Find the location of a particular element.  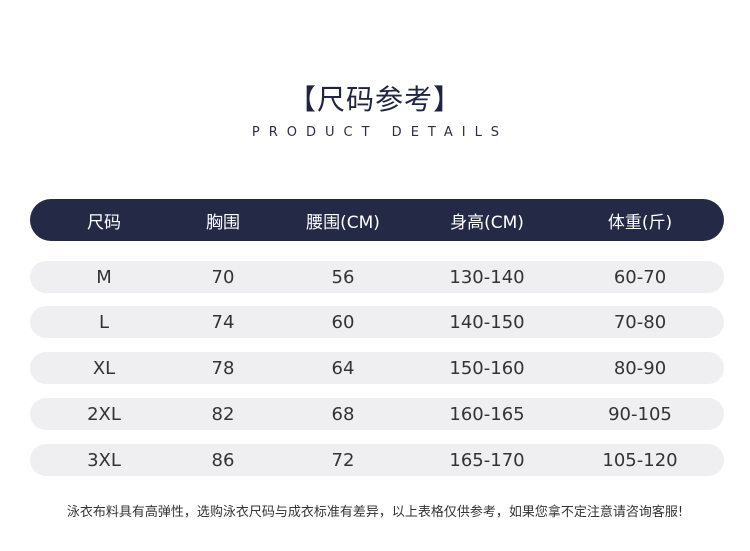

cell-waist: 60 is located at coordinates (343, 322).